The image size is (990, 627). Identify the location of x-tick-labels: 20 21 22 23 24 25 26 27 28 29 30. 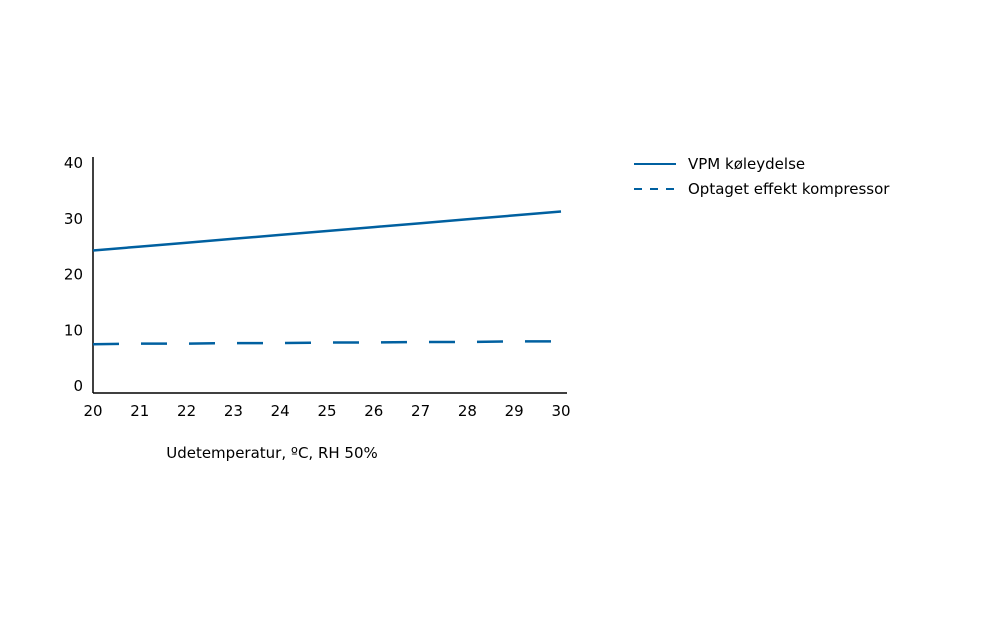
(326, 411).